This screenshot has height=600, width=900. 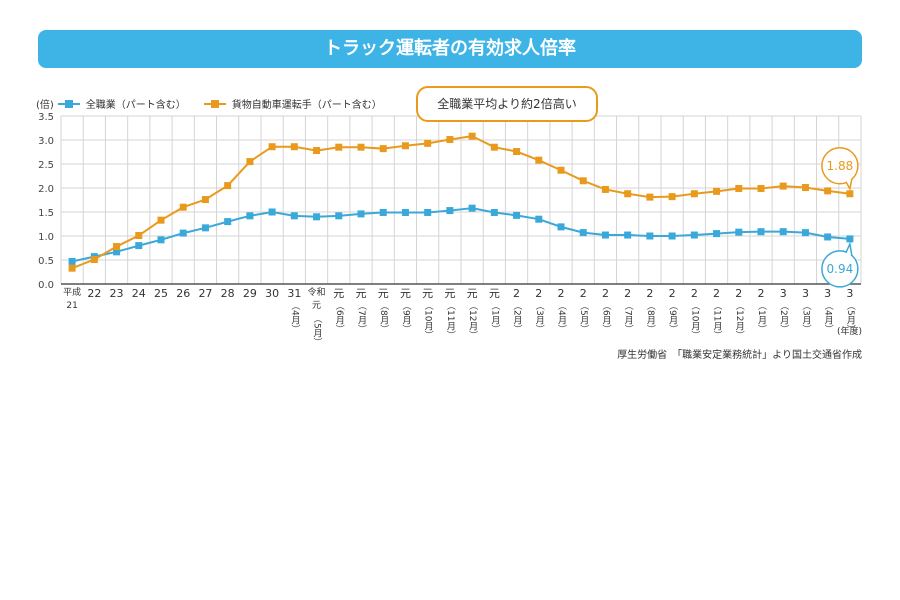 What do you see at coordinates (205, 293) in the screenshot?
I see `x-tick-label: 27` at bounding box center [205, 293].